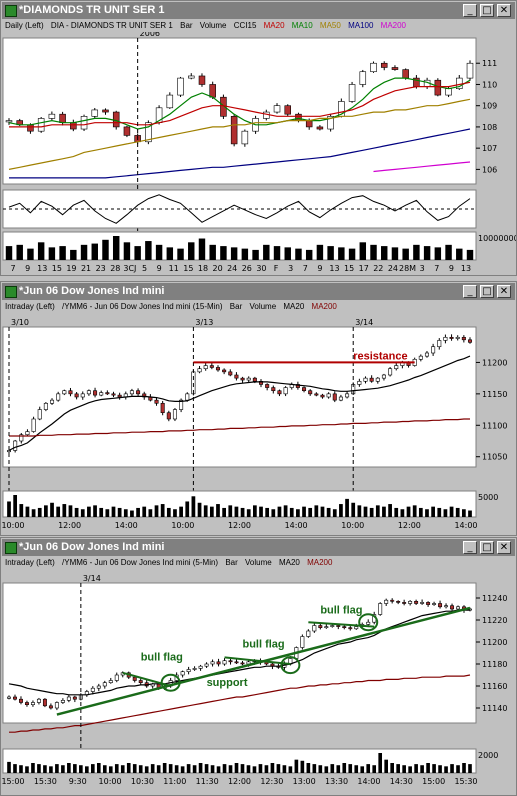  Describe the element at coordinates (407, 268) in the screenshot. I see `x-tick-label: 28M` at that location.